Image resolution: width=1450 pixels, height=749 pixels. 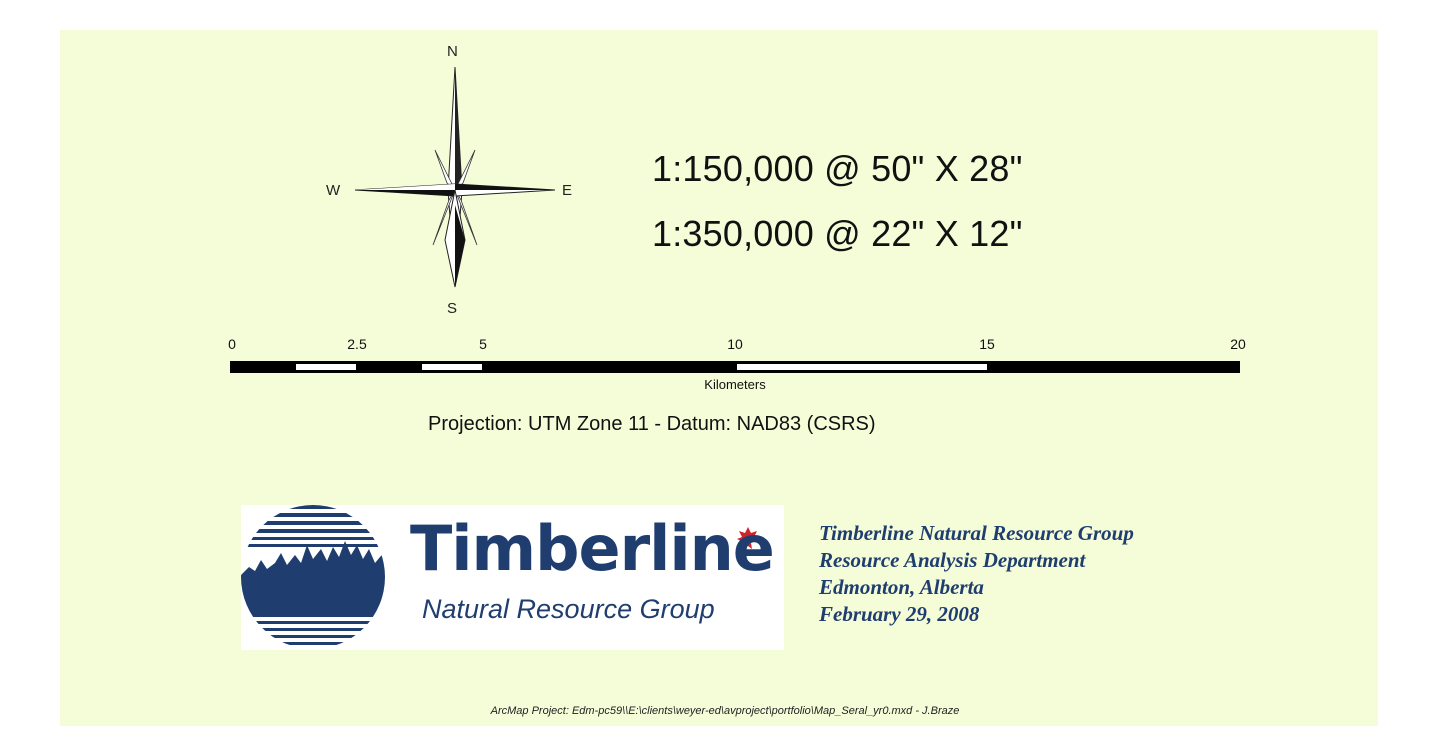 I want to click on scale-bar-graphic, so click(x=735, y=367).